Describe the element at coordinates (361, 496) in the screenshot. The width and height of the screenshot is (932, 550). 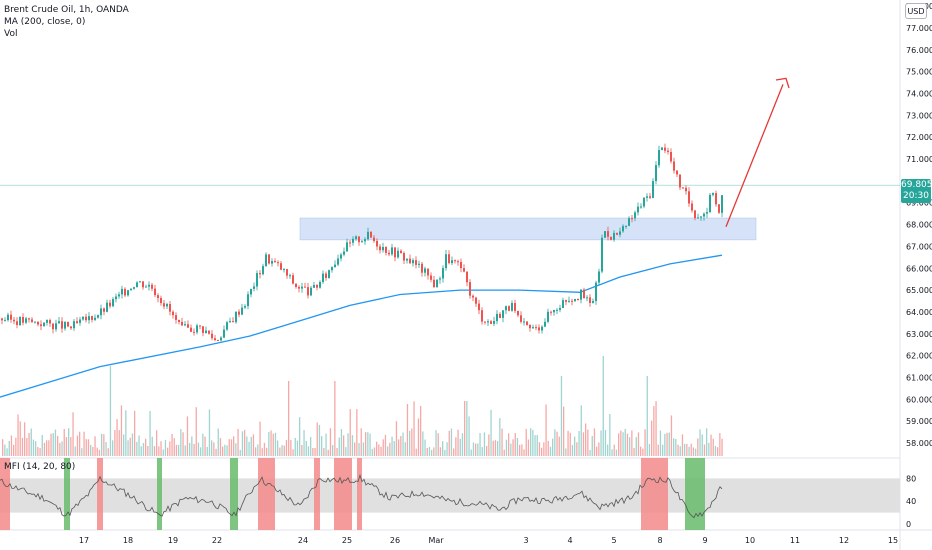
I see `mfi-line` at that location.